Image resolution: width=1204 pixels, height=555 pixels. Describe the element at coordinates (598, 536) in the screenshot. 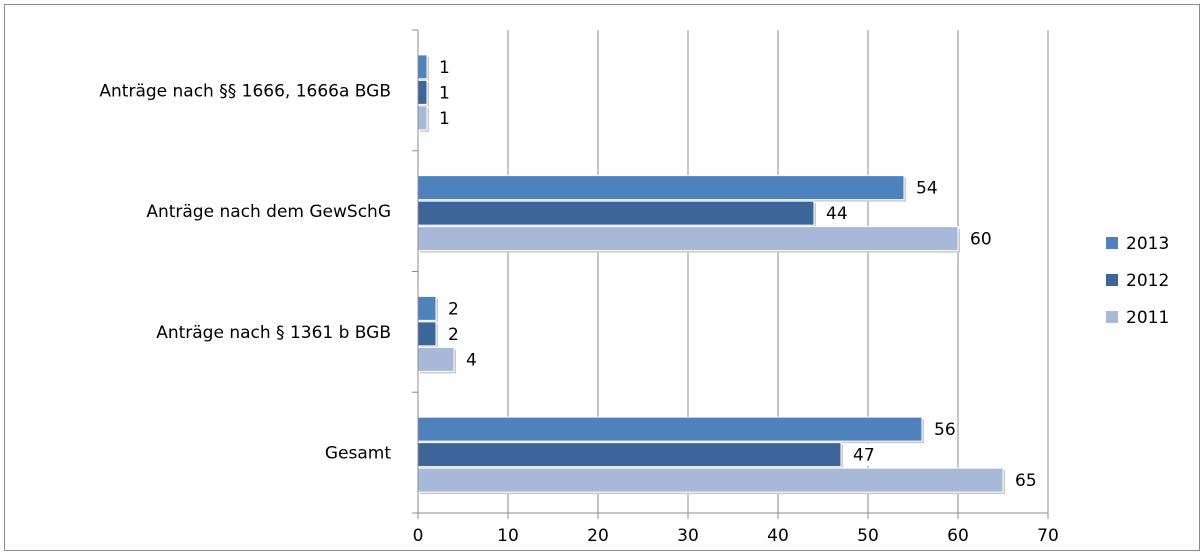

I see `x-tick-label: 20` at that location.